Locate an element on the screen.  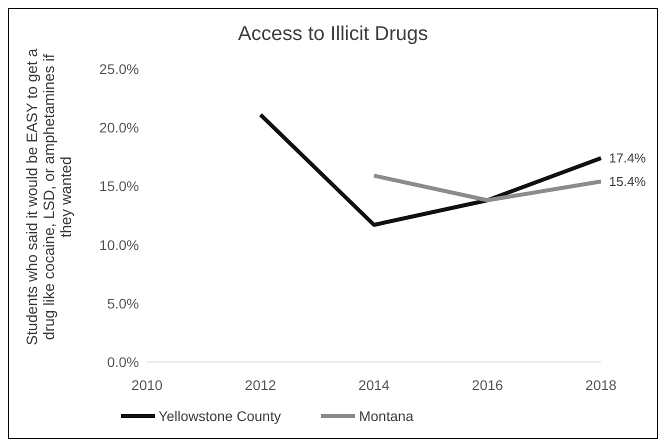
y-tick-label: 10.0% is located at coordinates (119, 244).